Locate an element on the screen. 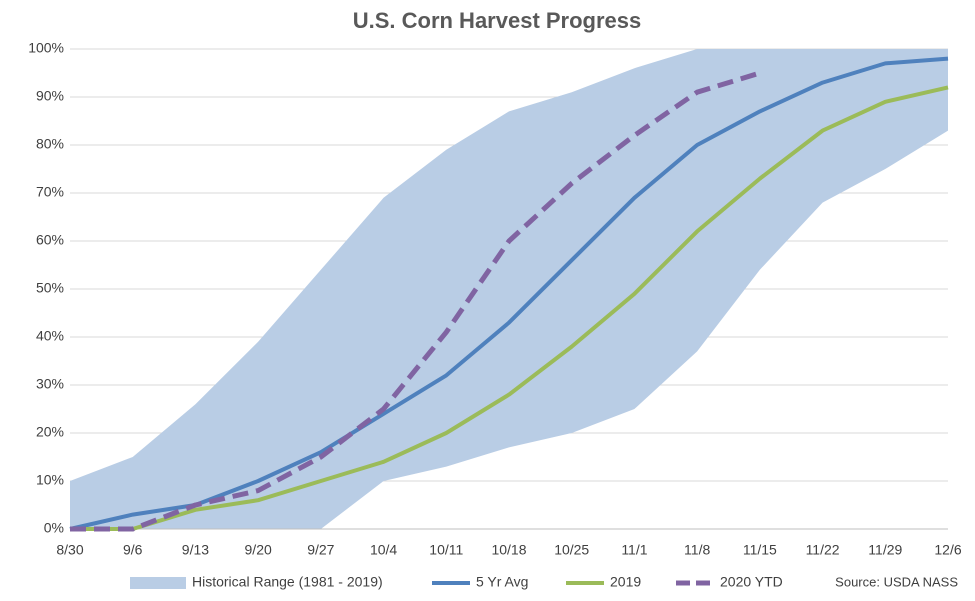 The height and width of the screenshot is (601, 975). legend-label: 2019 is located at coordinates (625, 582).